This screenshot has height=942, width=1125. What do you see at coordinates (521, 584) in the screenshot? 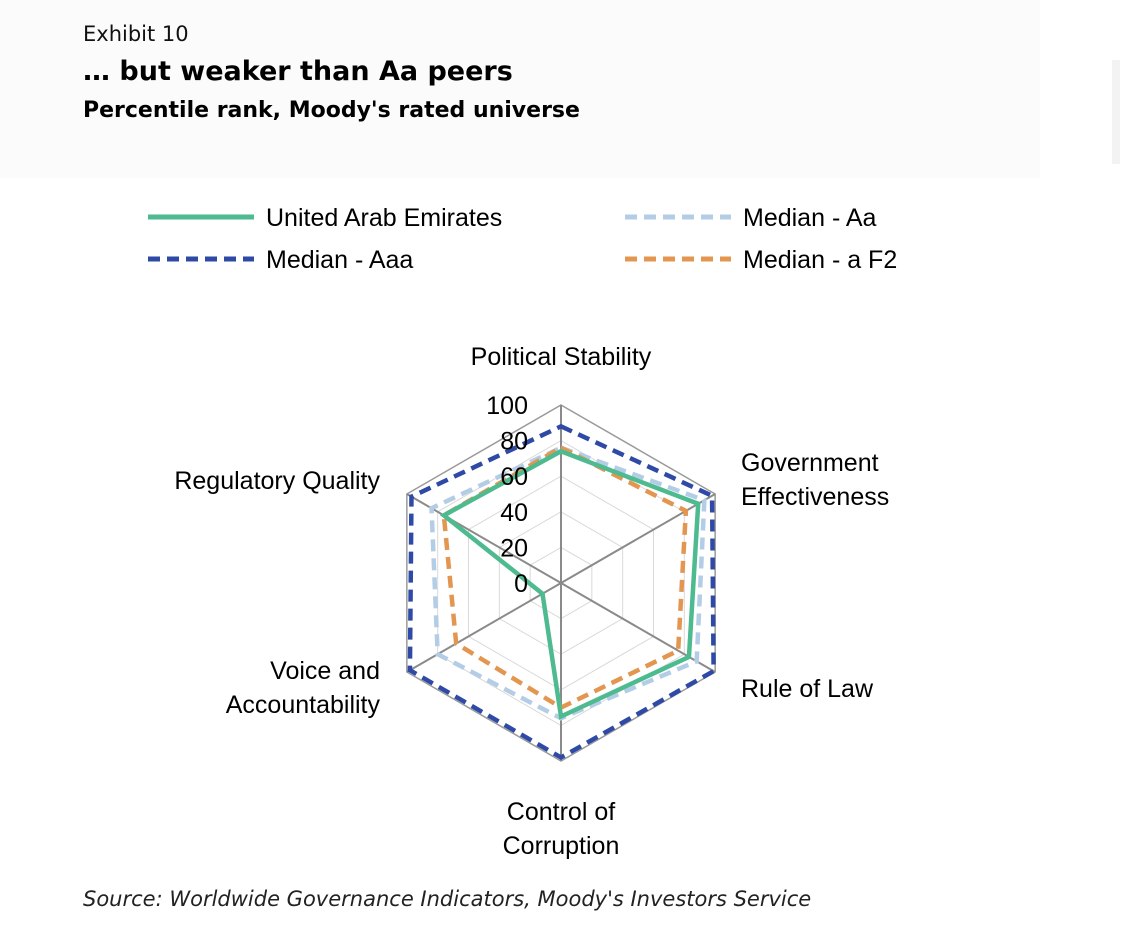
I see `tick-label: 0` at bounding box center [521, 584].